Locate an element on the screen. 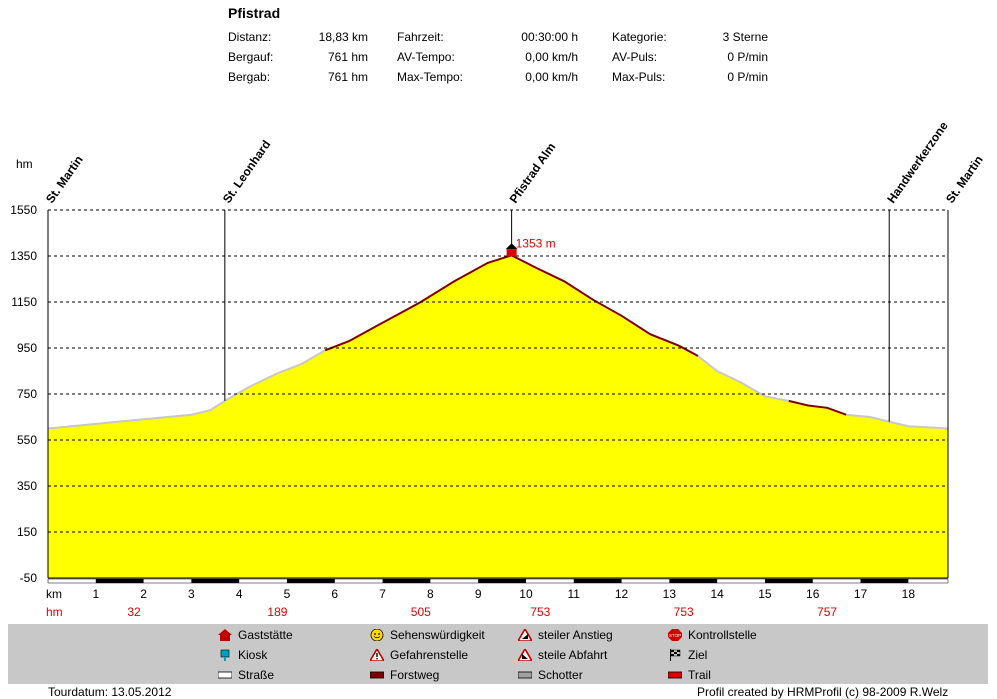 The image size is (997, 699). stat-label-distanz: Distanz: is located at coordinates (250, 37).